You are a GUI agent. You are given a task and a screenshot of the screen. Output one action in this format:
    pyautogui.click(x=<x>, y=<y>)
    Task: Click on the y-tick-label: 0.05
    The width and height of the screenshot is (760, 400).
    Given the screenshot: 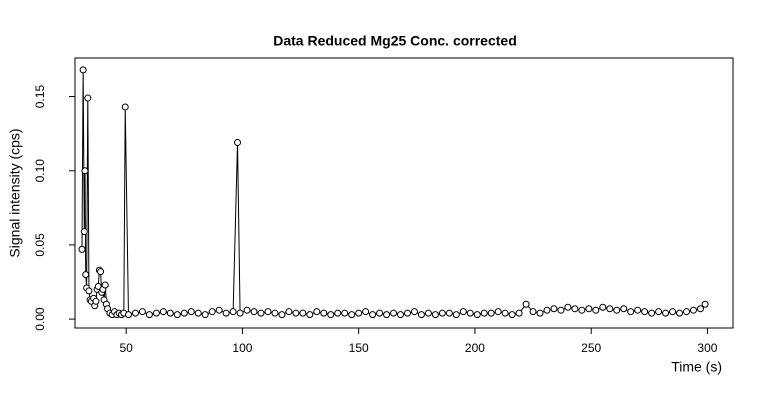 What is the action you would take?
    pyautogui.click(x=40, y=245)
    